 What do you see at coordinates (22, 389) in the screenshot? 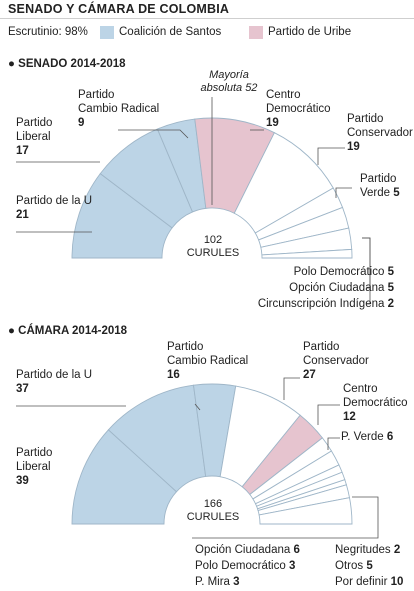
I see `label-value: 37` at bounding box center [22, 389].